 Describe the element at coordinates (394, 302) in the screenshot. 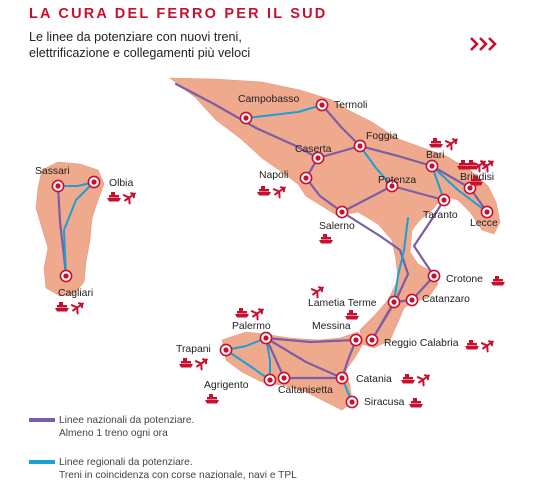

I see `station-lametia-terme` at that location.